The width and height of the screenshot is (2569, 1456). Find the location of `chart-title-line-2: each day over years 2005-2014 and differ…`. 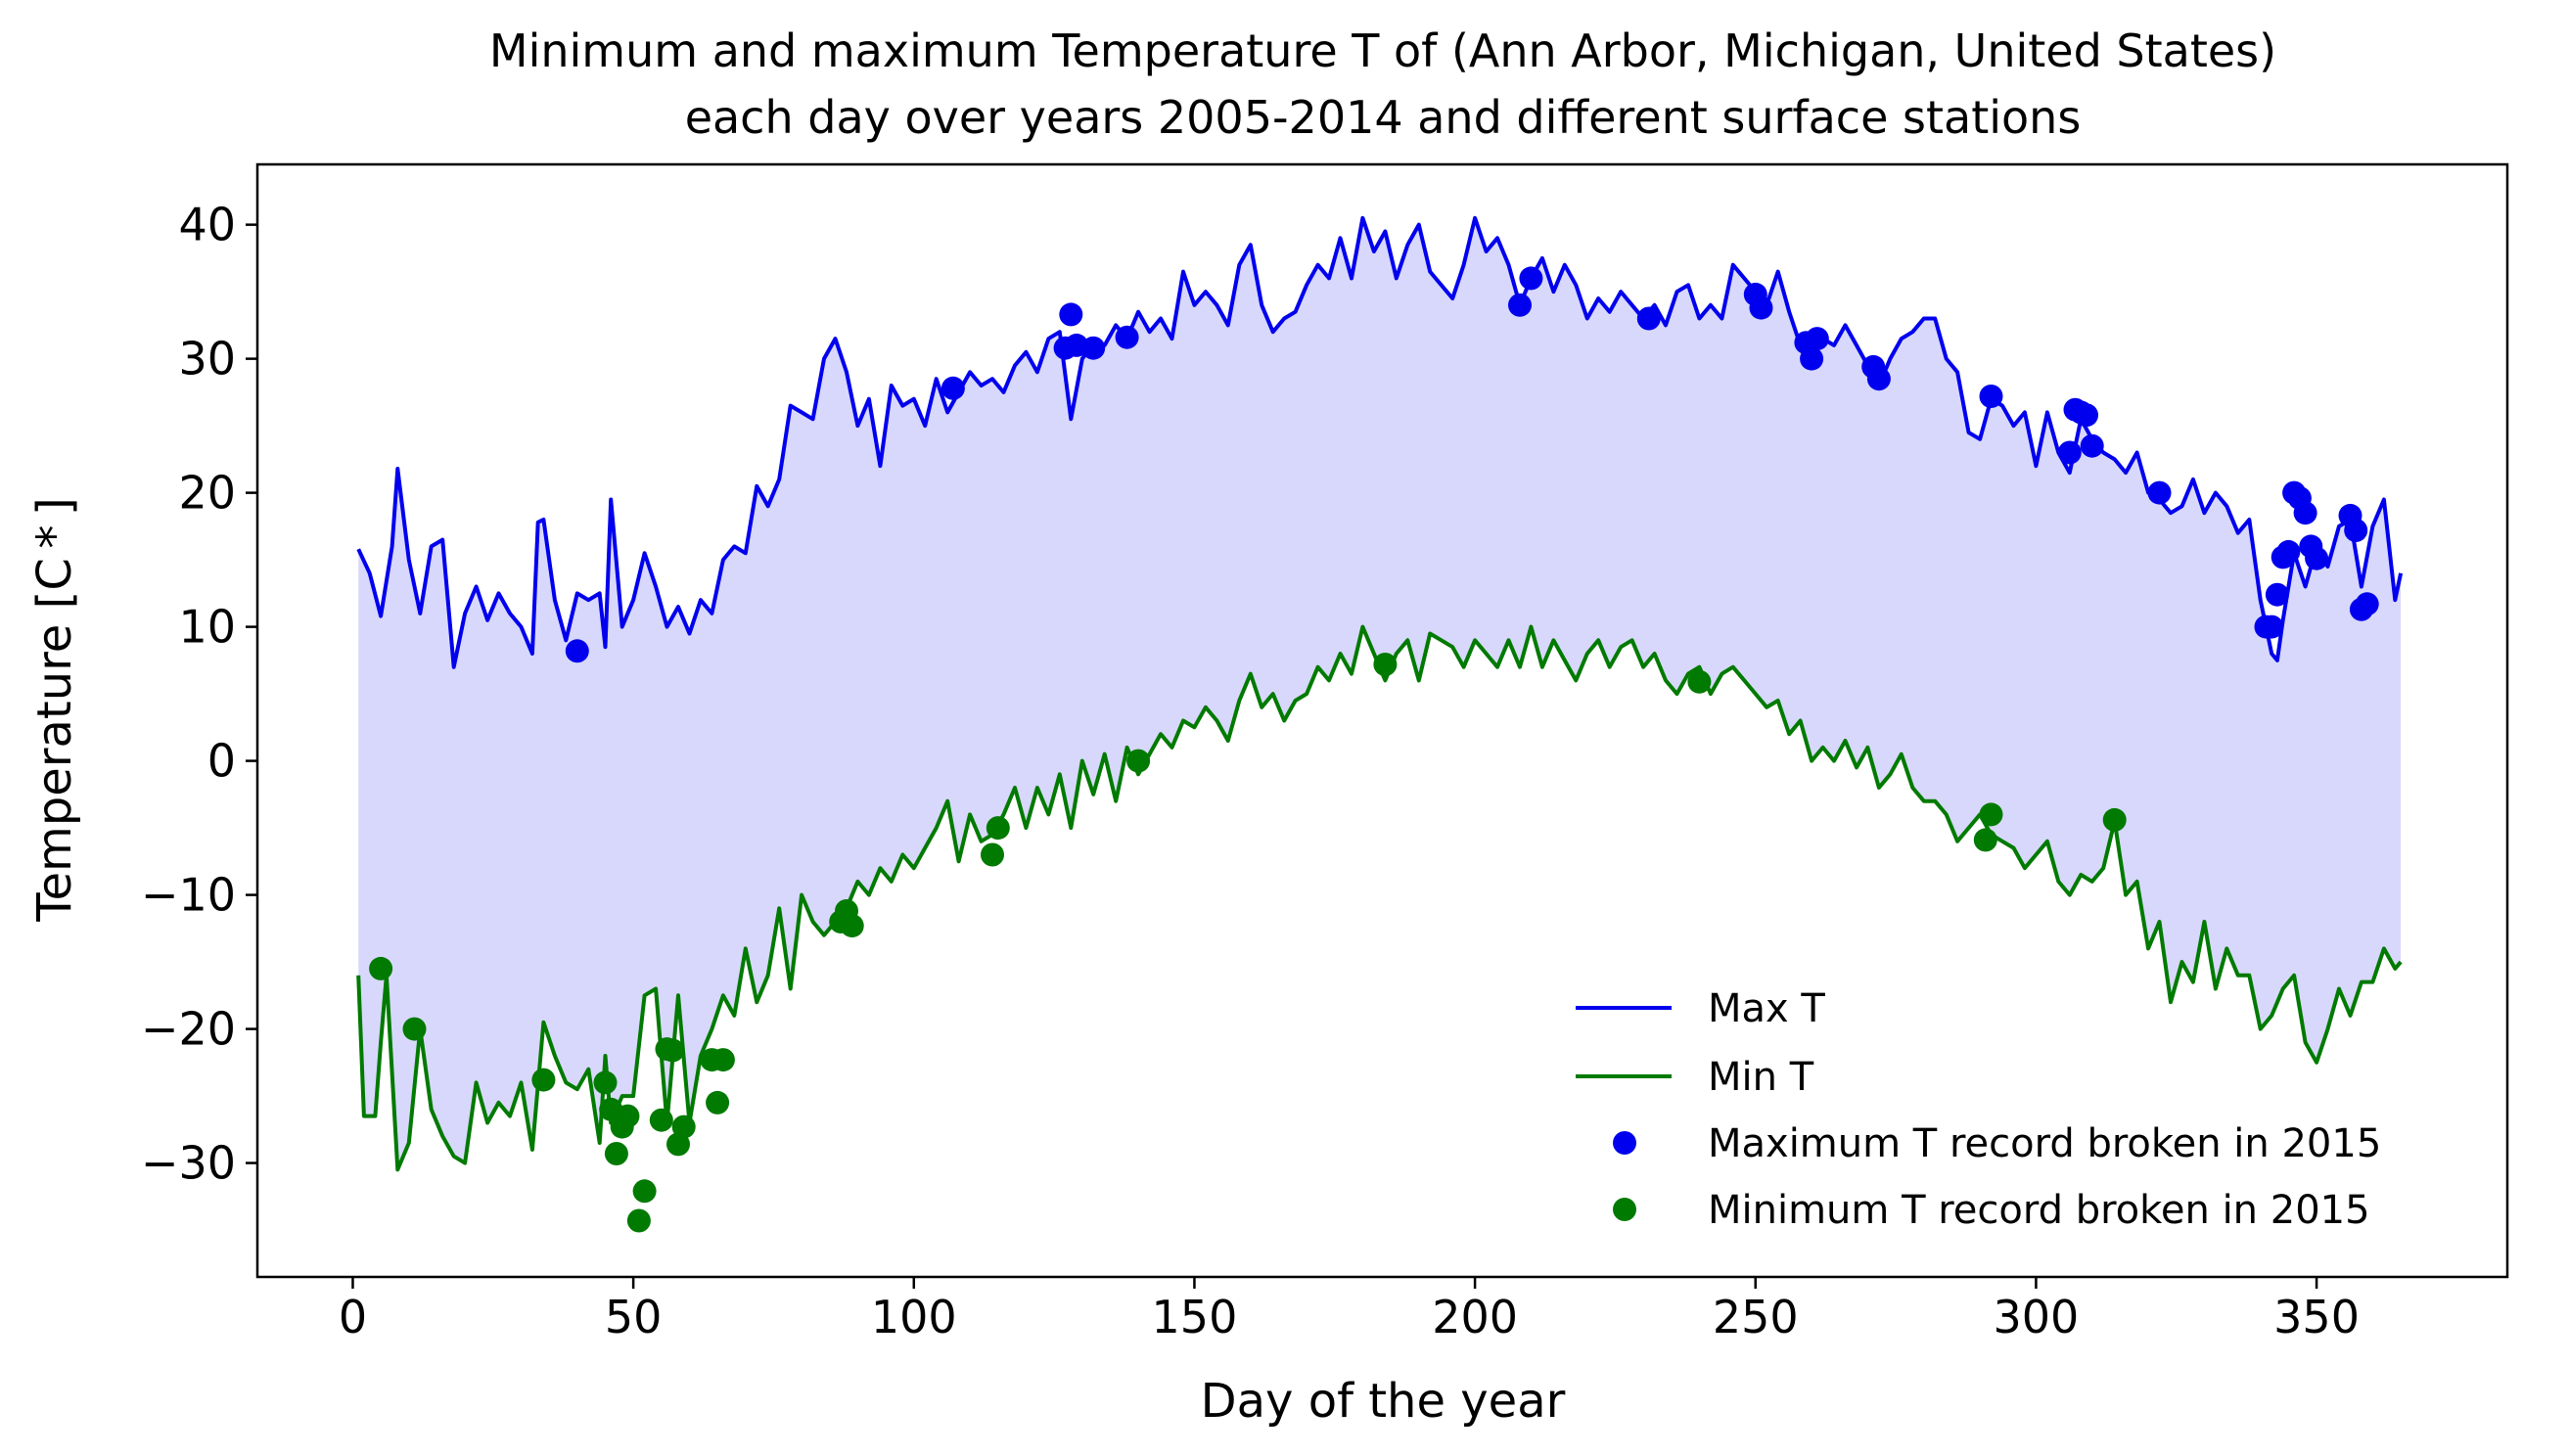

chart-title-line-2: each day over years 2005-2014 and differ… is located at coordinates (1383, 117).